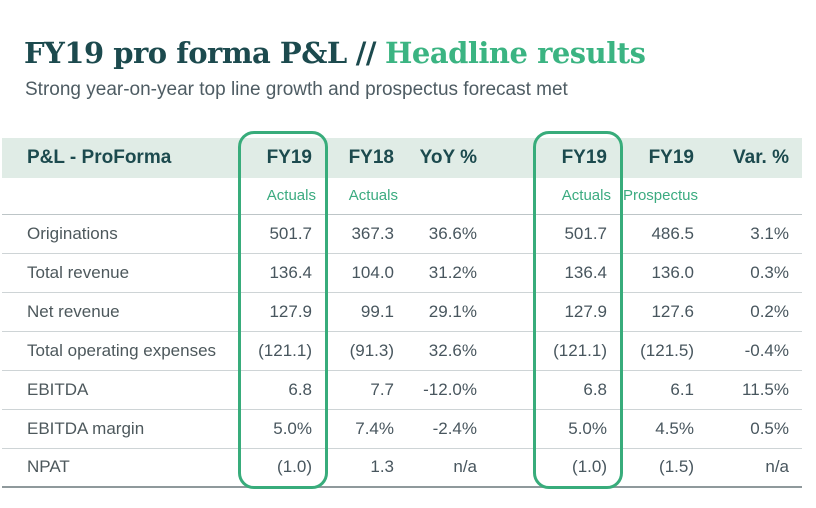 This screenshot has height=508, width=816. Describe the element at coordinates (754, 234) in the screenshot. I see `cell-var: 3.1%` at that location.